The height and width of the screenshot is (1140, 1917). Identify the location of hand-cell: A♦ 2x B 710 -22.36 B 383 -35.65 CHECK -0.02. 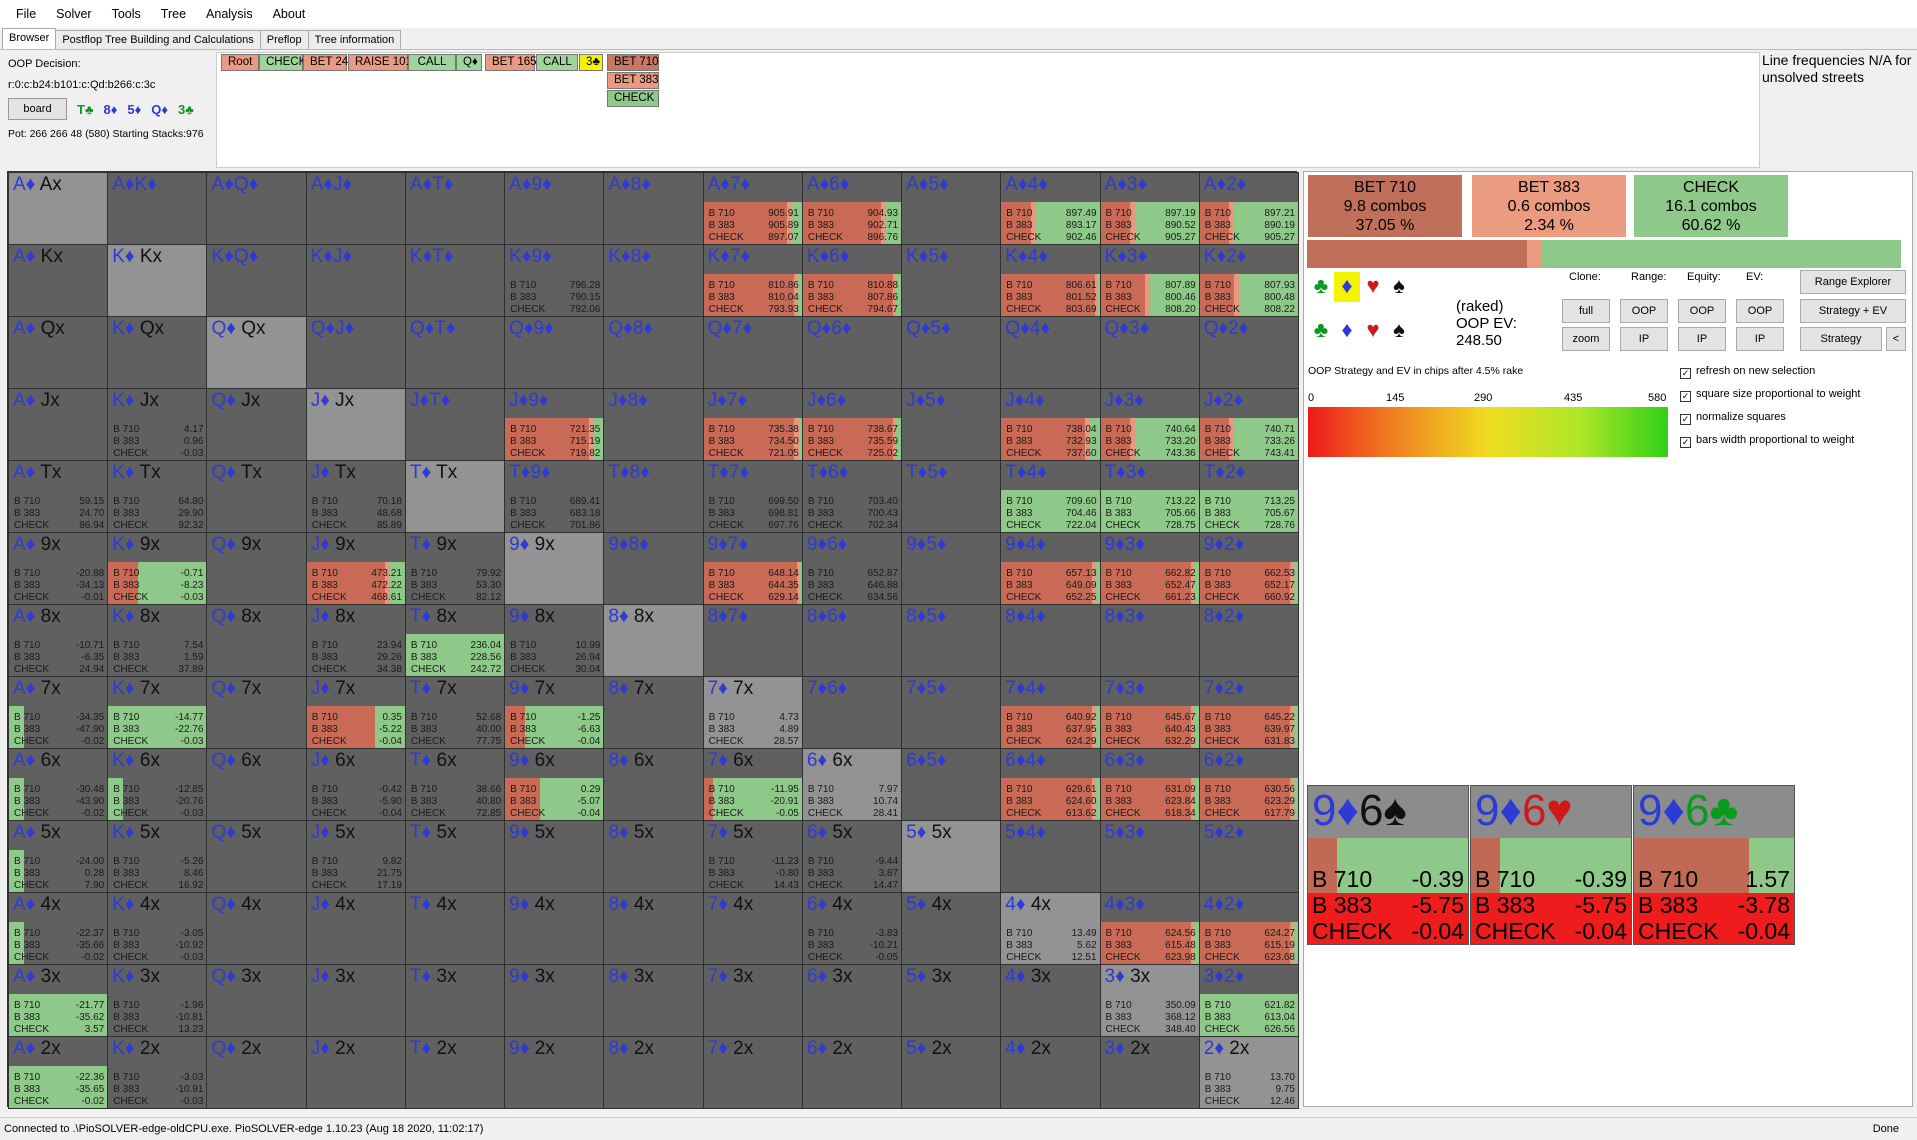
(58, 1072).